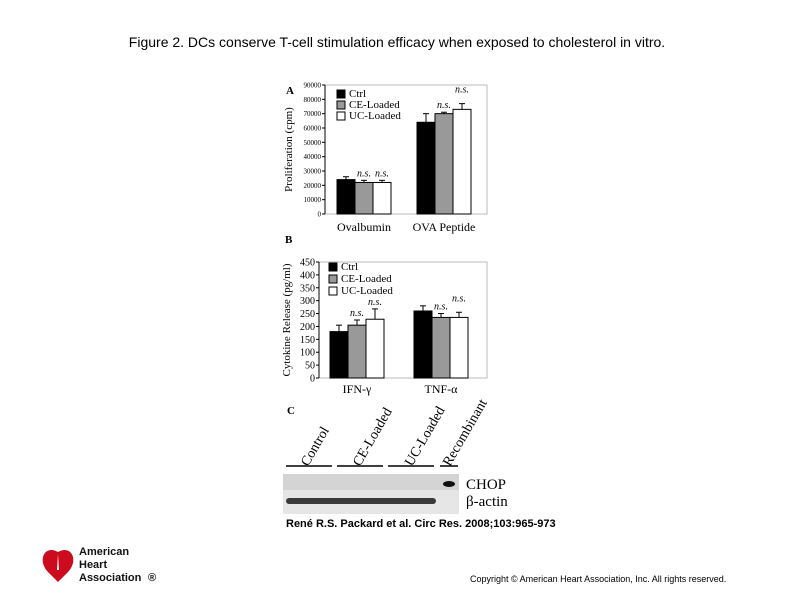  I want to click on panel-a-legend-label: CE-Loaded, so click(374, 105).